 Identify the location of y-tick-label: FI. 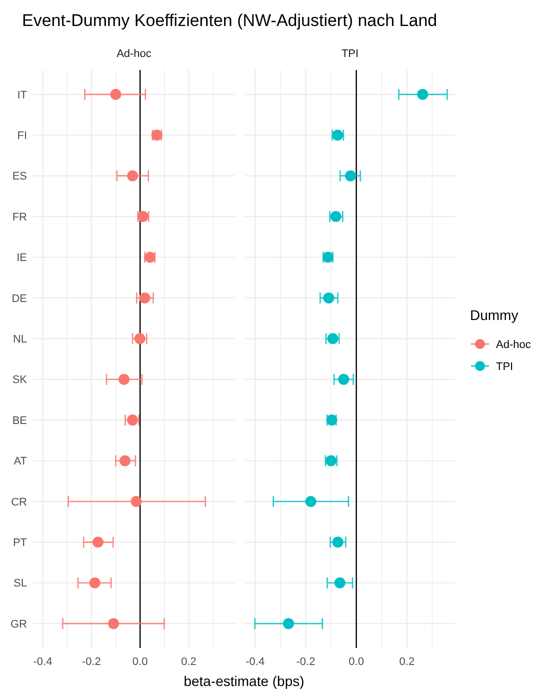
(22, 136).